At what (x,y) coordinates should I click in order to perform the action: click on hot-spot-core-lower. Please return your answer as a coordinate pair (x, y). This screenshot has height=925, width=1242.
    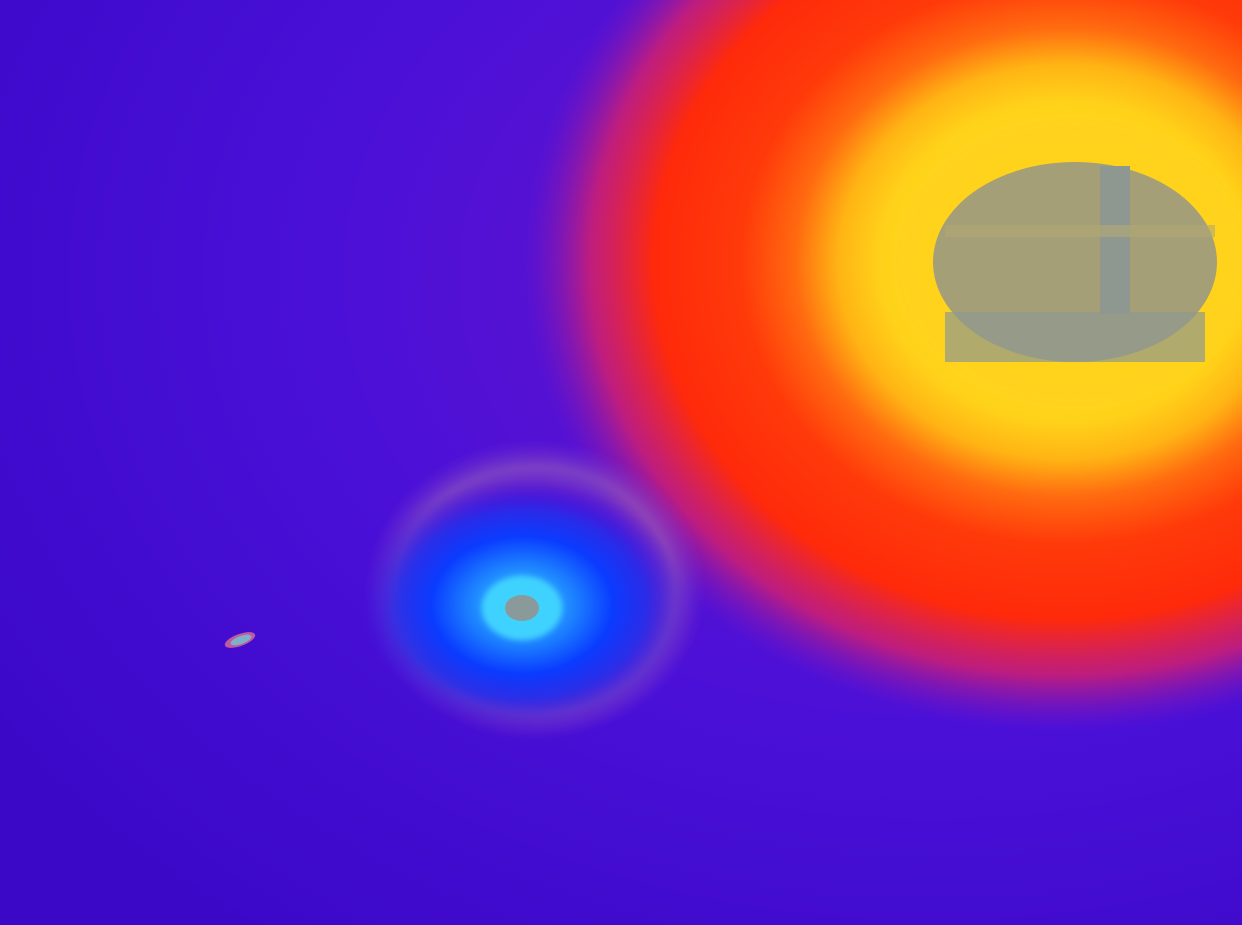
    Looking at the image, I should click on (1075, 337).